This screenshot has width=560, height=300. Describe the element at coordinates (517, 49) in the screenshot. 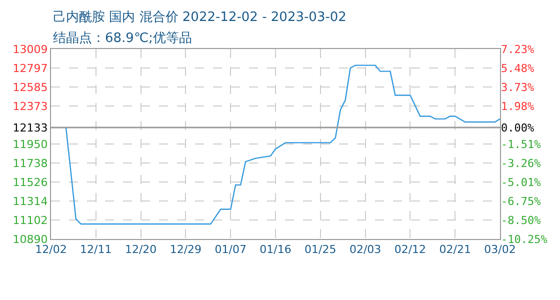

I see `y2-tick-label: 7.23%` at that location.